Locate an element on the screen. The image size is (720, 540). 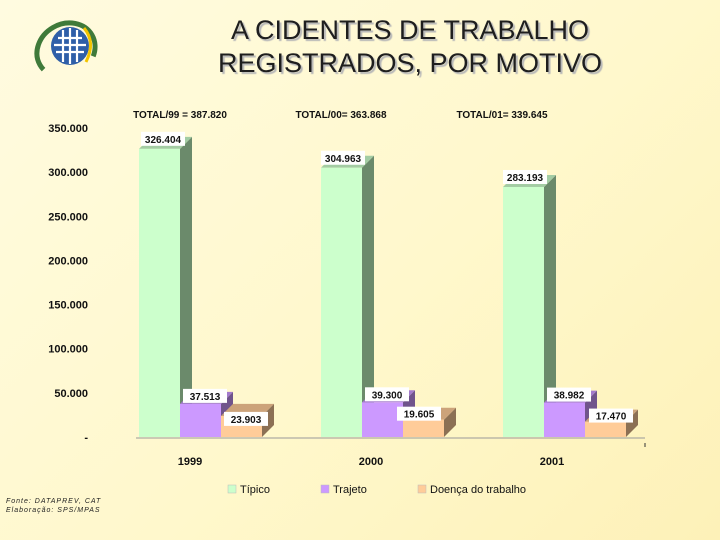
data-label: 38.982 is located at coordinates (569, 396).